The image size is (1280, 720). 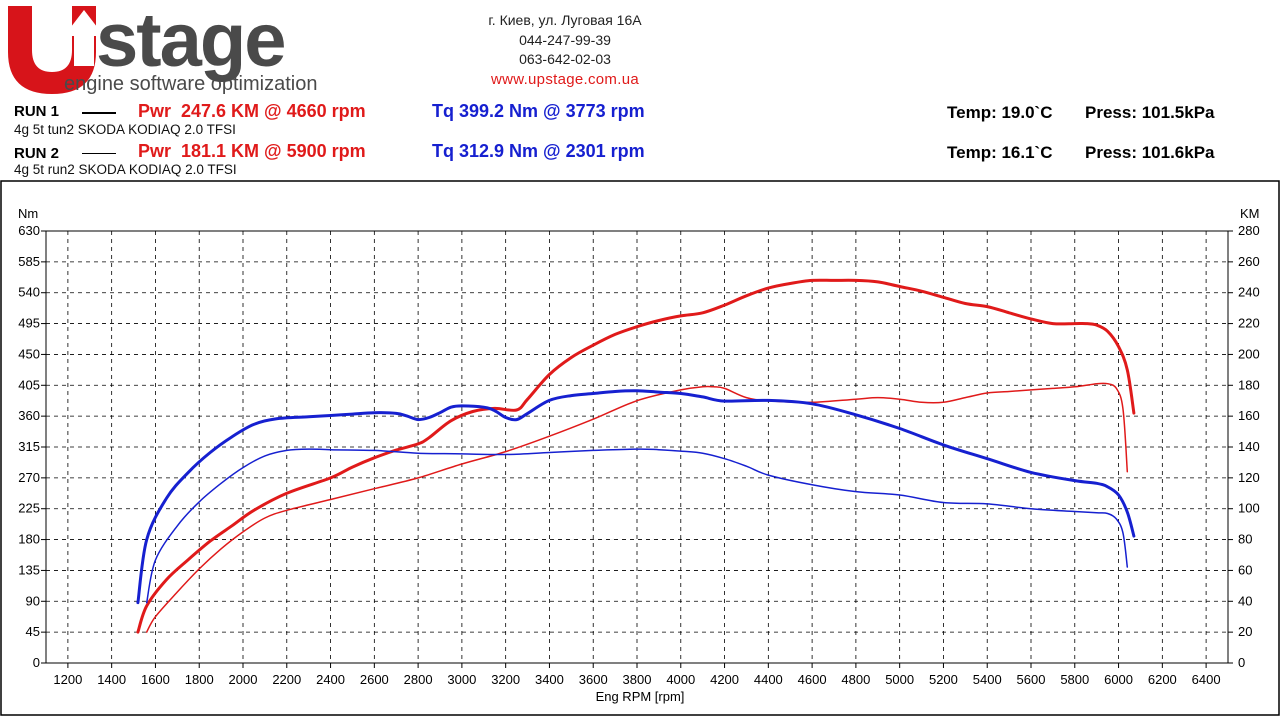 What do you see at coordinates (1000, 112) in the screenshot?
I see `run1-temp: Temp: 19.0`C` at bounding box center [1000, 112].